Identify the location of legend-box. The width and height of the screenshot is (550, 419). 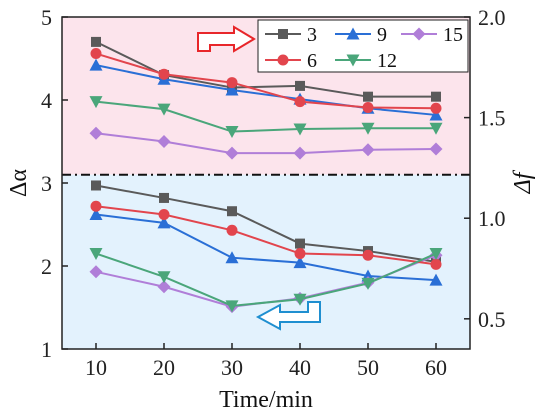
(363, 46).